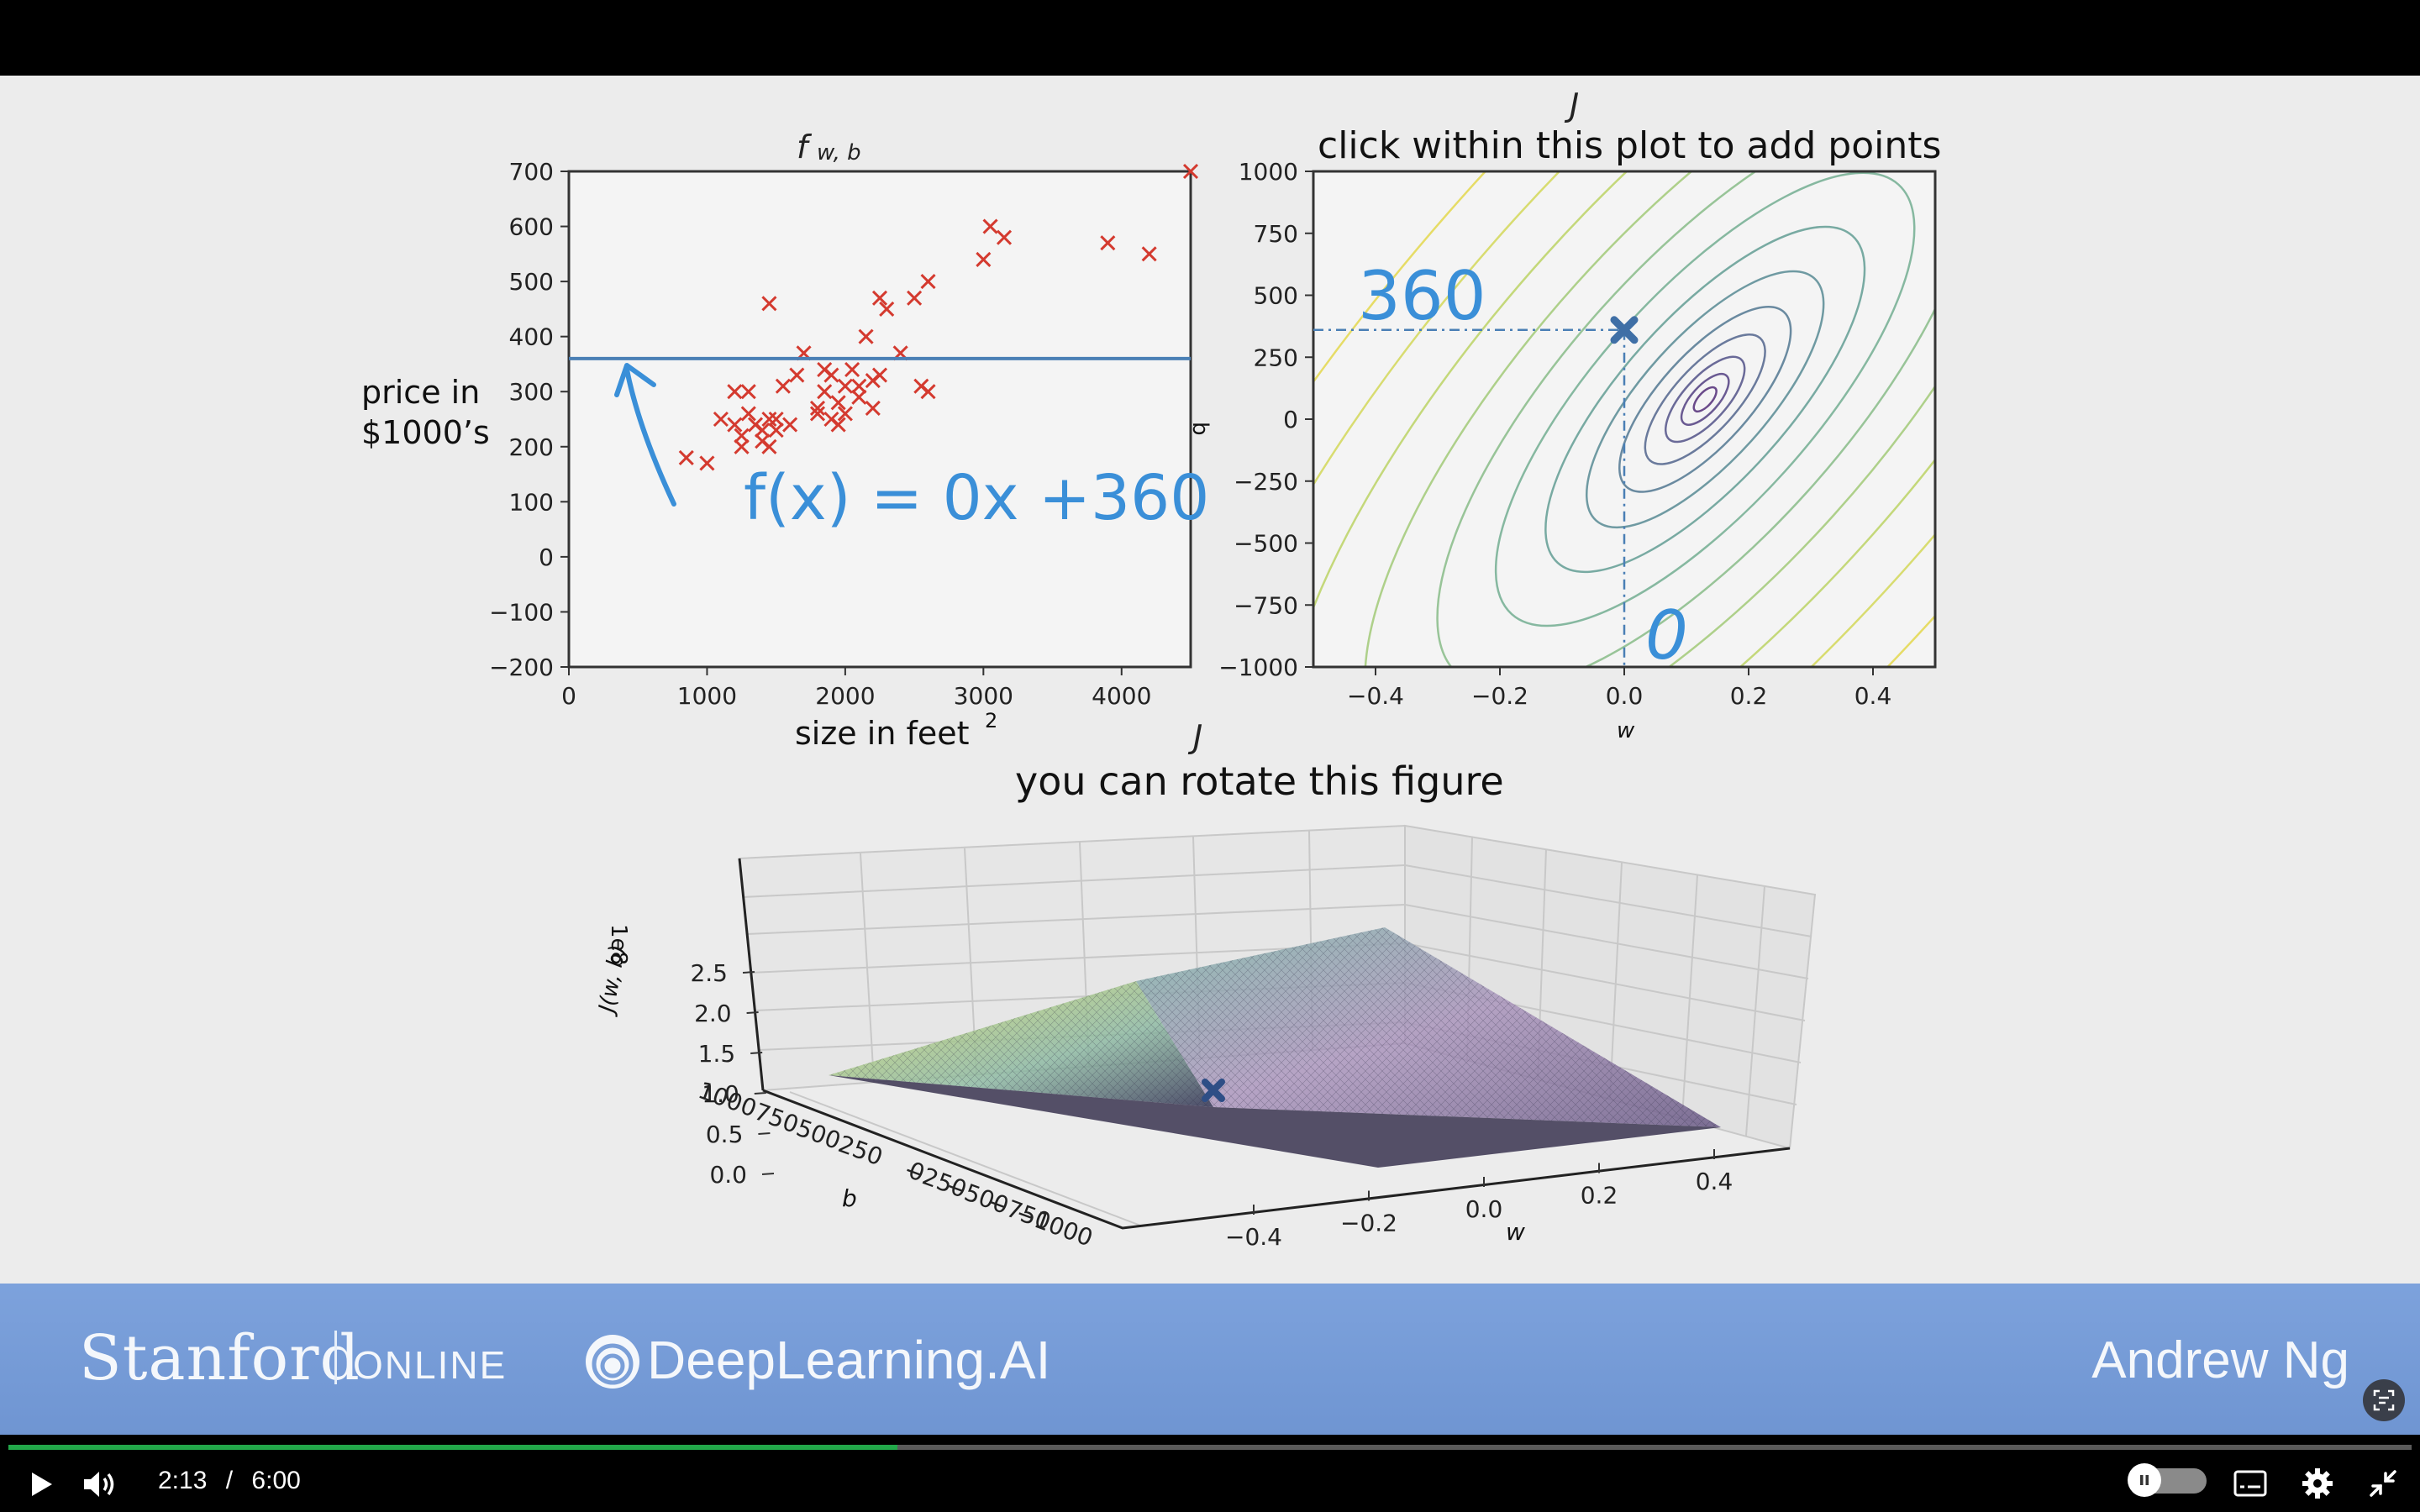 This screenshot has width=2420, height=1512. What do you see at coordinates (1484, 1209) in the screenshot?
I see `plot3-w-tick-label: 0.0` at bounding box center [1484, 1209].